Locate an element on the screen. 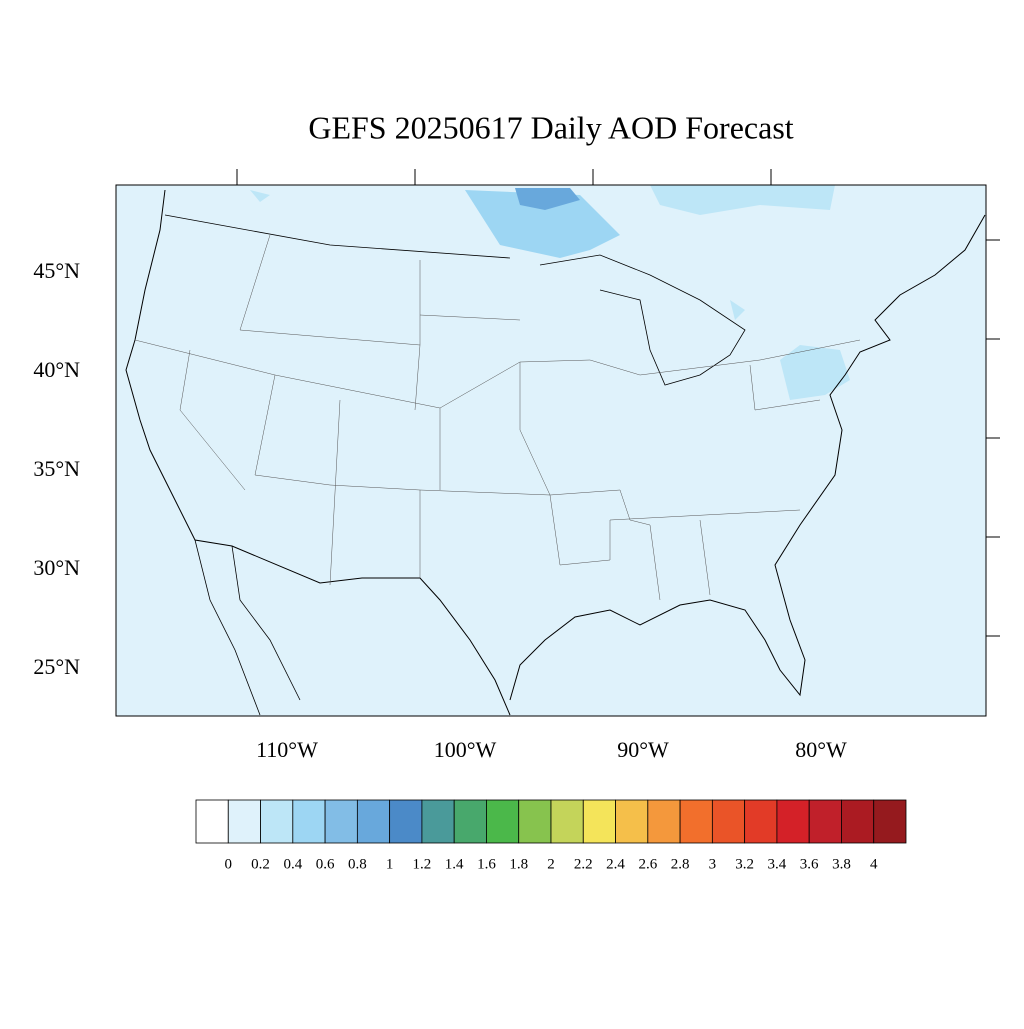 Image resolution: width=1024 pixels, height=1029 pixels. colorbar-label: 0.4 is located at coordinates (292, 864).